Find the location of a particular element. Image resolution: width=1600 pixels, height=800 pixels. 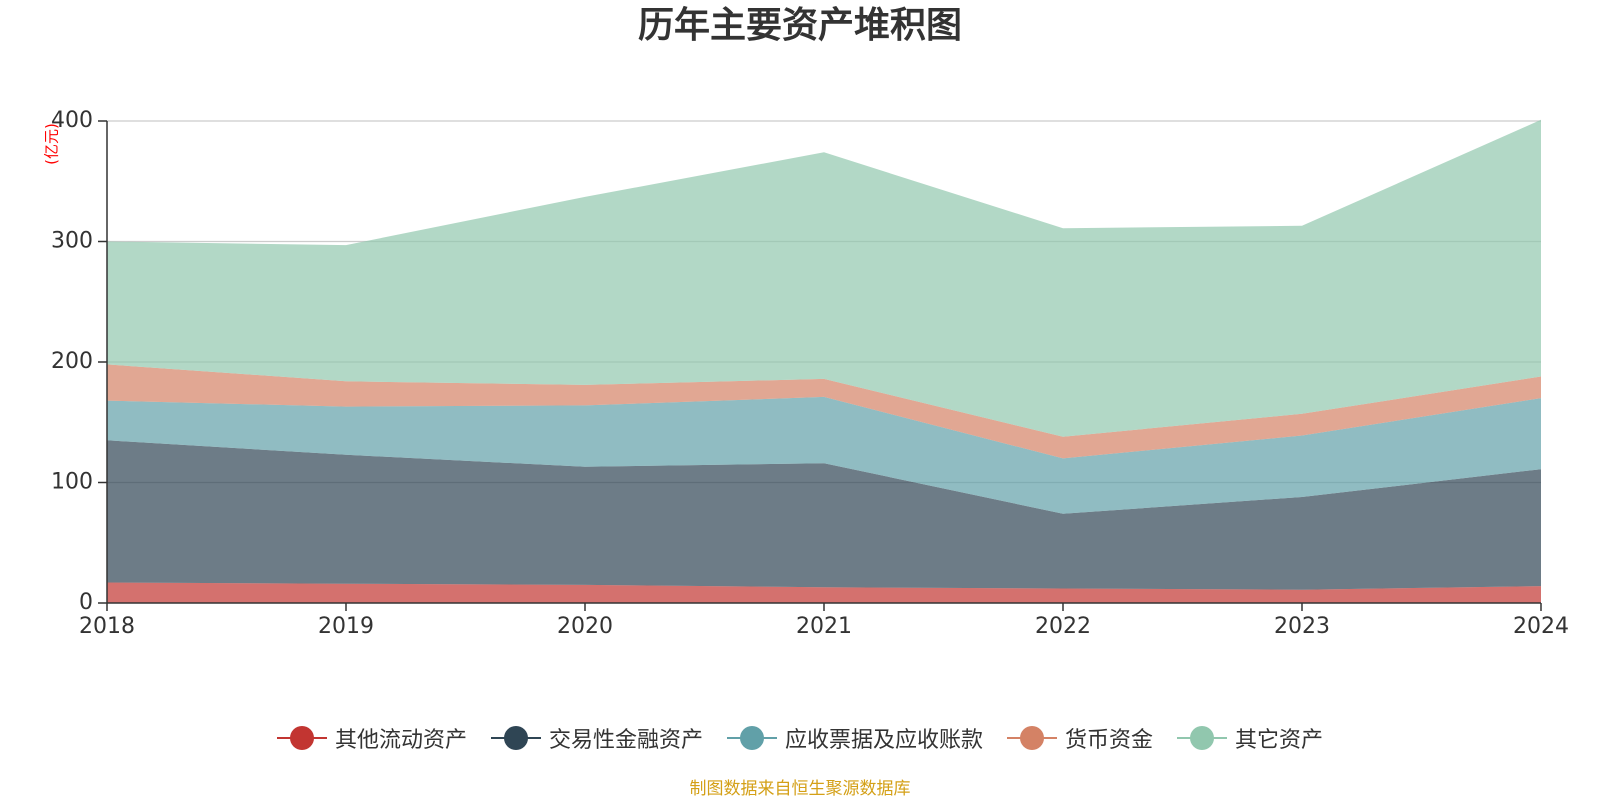

y-tick-label-0: 0 is located at coordinates (86, 602).